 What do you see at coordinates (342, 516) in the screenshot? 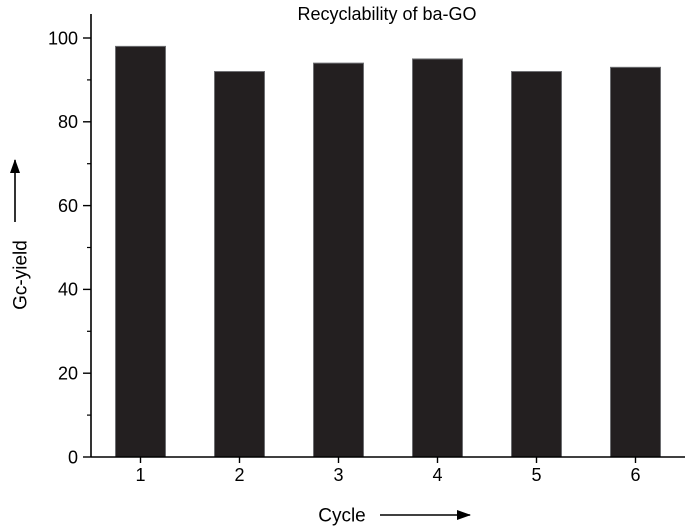
I see `x-axis-title: Cycle` at bounding box center [342, 516].